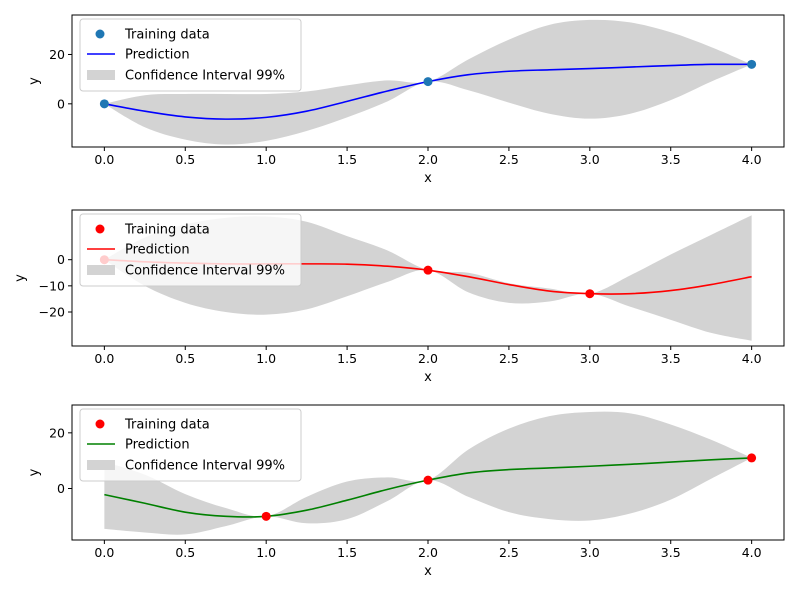 Image resolution: width=800 pixels, height=600 pixels. What do you see at coordinates (52, 285) in the screenshot?
I see `y-tick-label: −10` at bounding box center [52, 285].